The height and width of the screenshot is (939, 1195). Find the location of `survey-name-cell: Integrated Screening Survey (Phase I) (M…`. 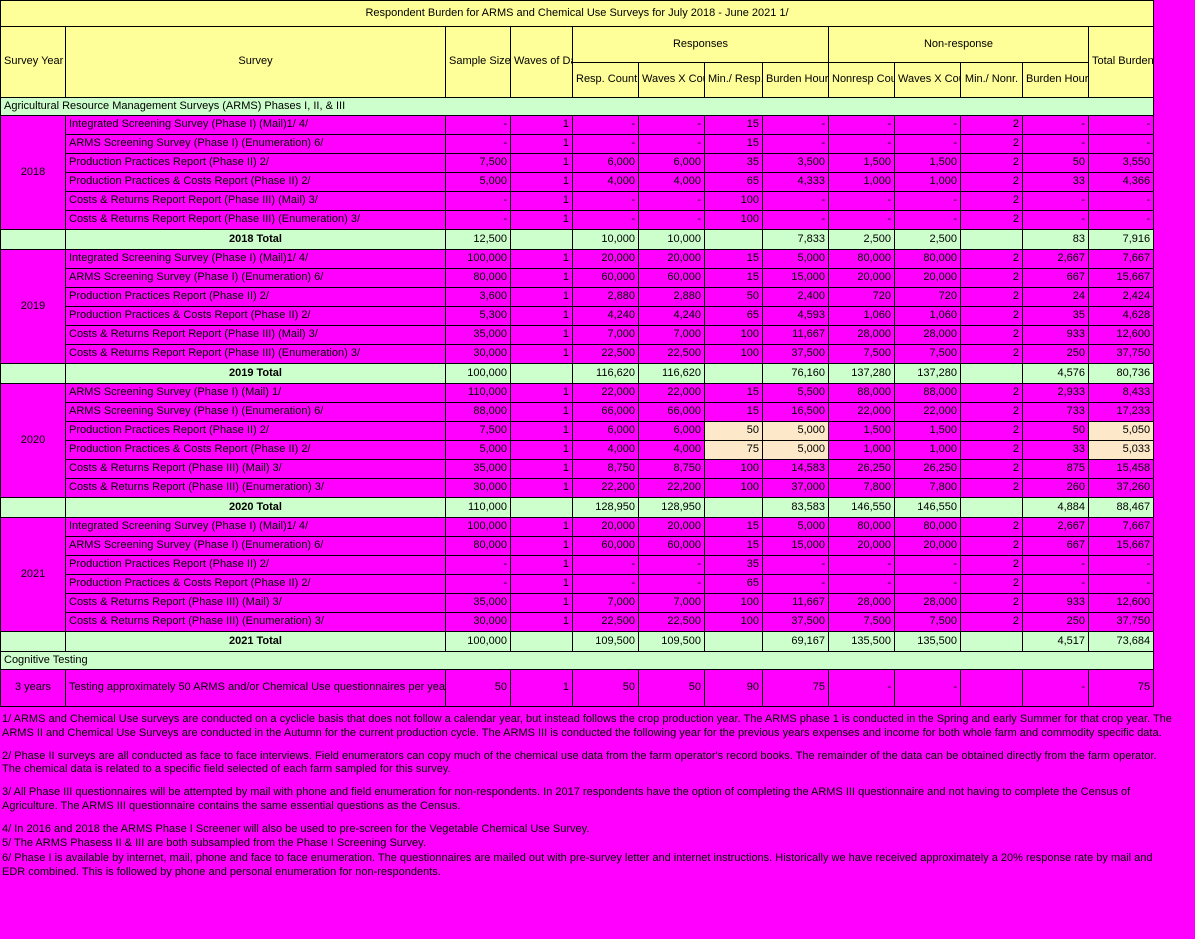

survey-name-cell: Integrated Screening Survey (Phase I) (M… is located at coordinates (255, 125).